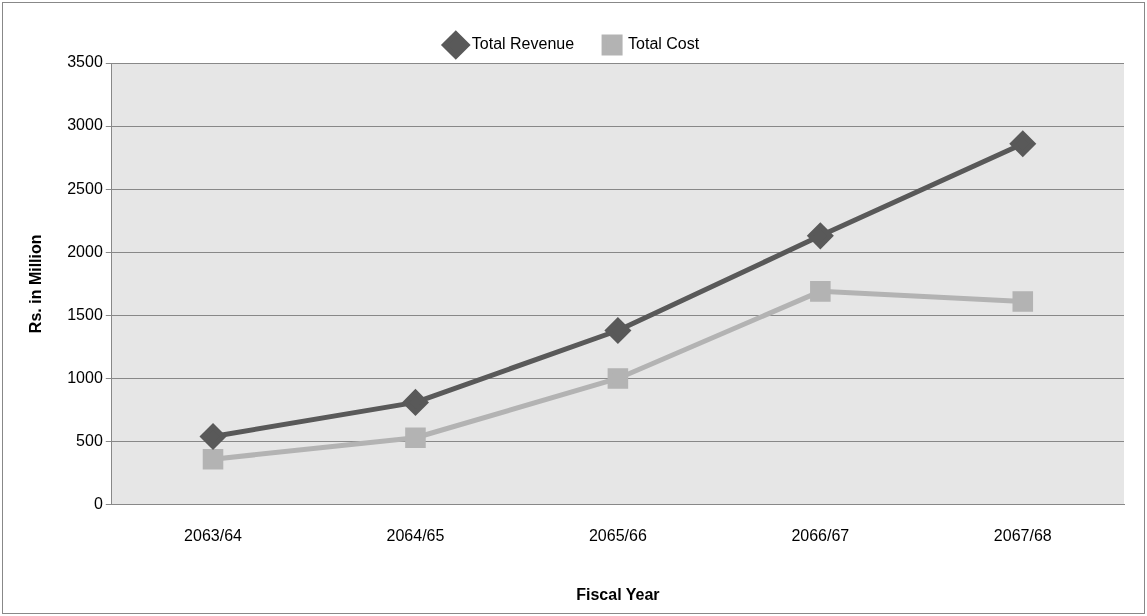 This screenshot has width=1147, height=616. What do you see at coordinates (820, 535) in the screenshot?
I see `x-tick-label: 2066/67` at bounding box center [820, 535].